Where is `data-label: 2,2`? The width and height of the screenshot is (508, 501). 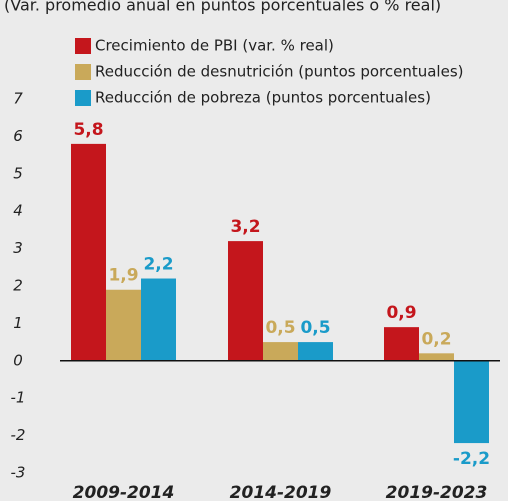 data-label: 2,2 is located at coordinates (158, 265).